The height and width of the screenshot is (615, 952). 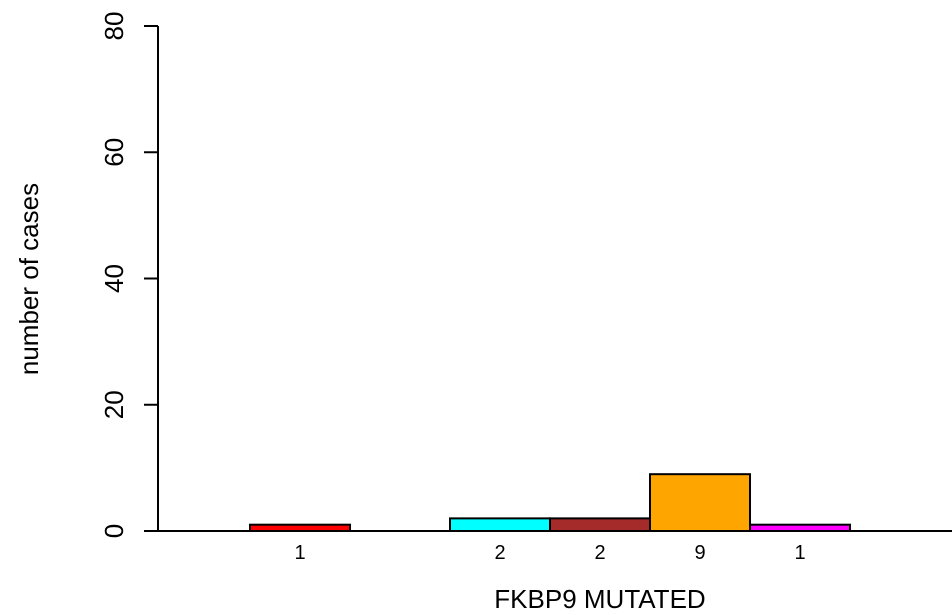 What do you see at coordinates (114, 404) in the screenshot?
I see `y-tick-label: 20` at bounding box center [114, 404].